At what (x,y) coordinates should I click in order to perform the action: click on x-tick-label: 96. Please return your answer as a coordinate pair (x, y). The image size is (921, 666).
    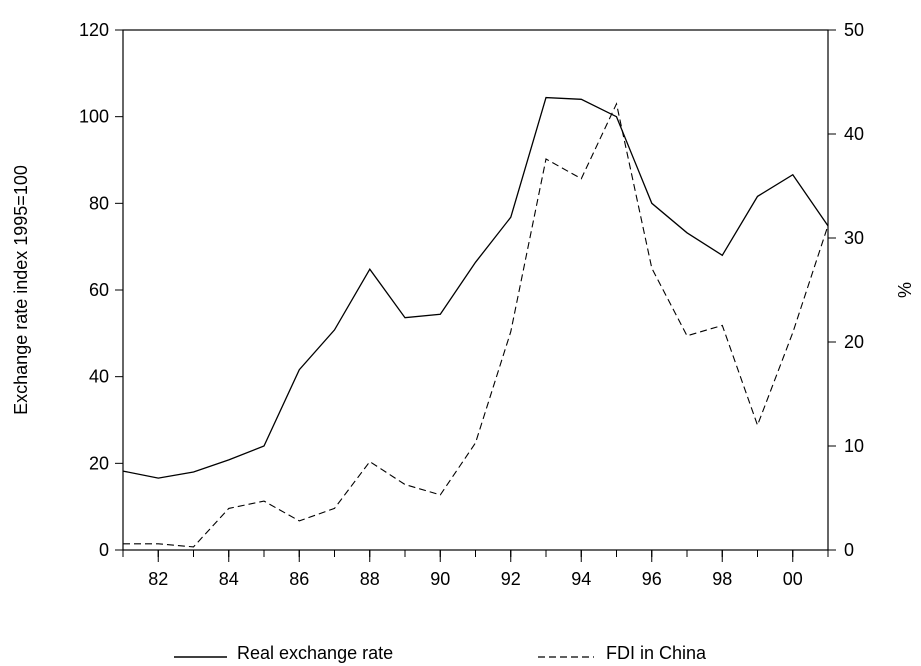
    Looking at the image, I should click on (652, 579).